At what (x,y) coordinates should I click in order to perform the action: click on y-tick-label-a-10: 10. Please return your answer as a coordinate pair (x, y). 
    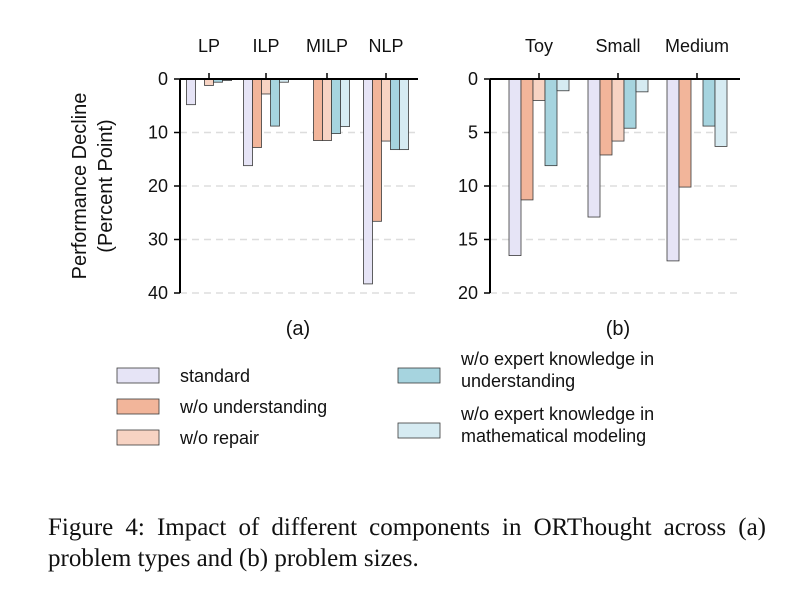
    Looking at the image, I should click on (158, 133).